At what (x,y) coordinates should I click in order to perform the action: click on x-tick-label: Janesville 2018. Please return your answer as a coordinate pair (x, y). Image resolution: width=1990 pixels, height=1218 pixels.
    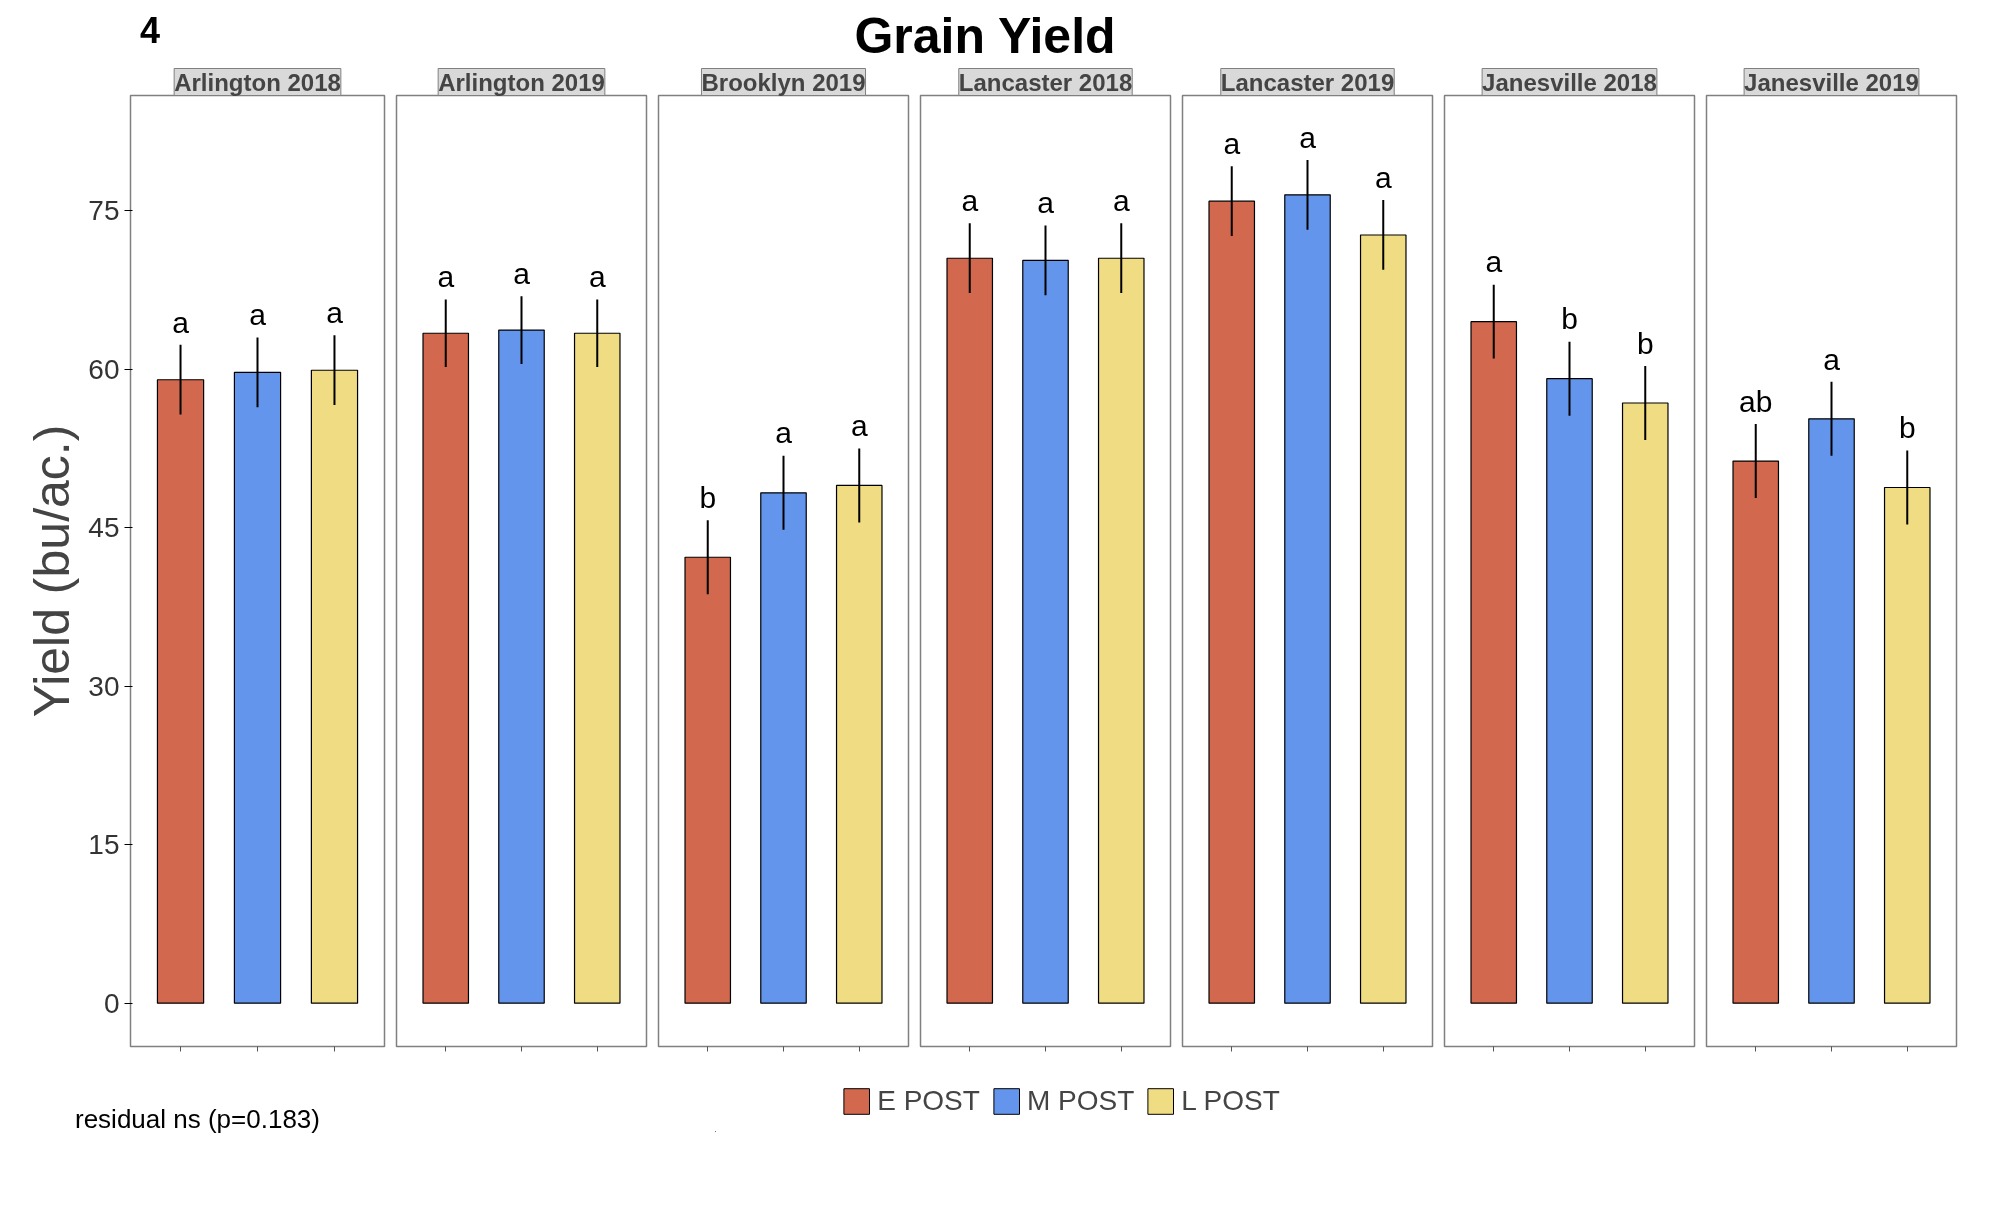
    Looking at the image, I should click on (1569, 82).